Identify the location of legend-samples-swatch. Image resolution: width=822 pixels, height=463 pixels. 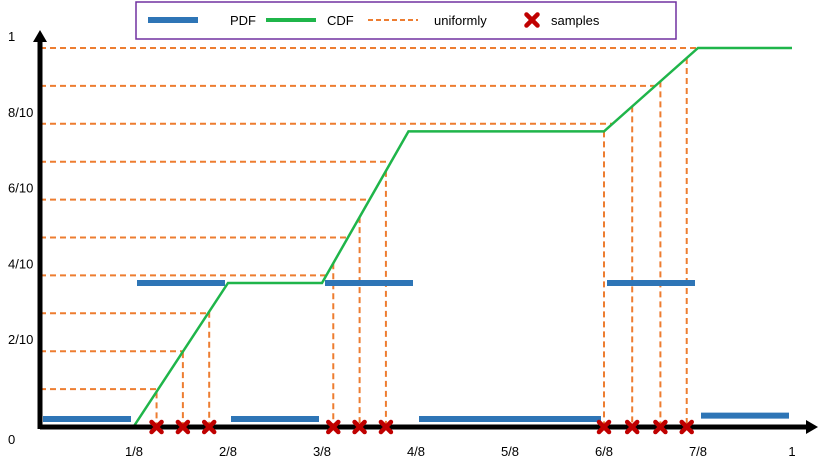
(532, 20).